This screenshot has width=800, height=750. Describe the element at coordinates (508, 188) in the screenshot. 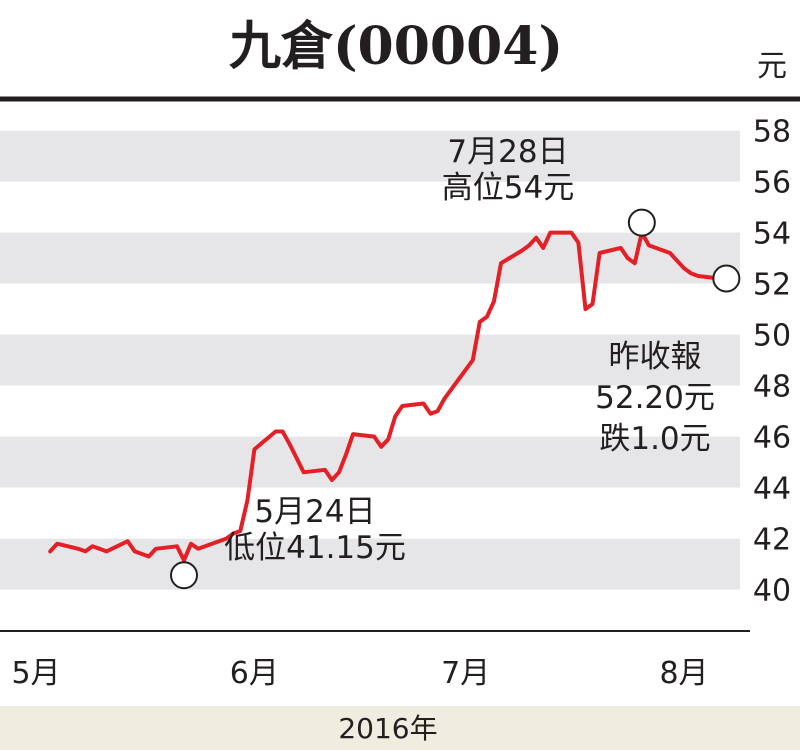

I see `annotation-text: 高位54元` at that location.